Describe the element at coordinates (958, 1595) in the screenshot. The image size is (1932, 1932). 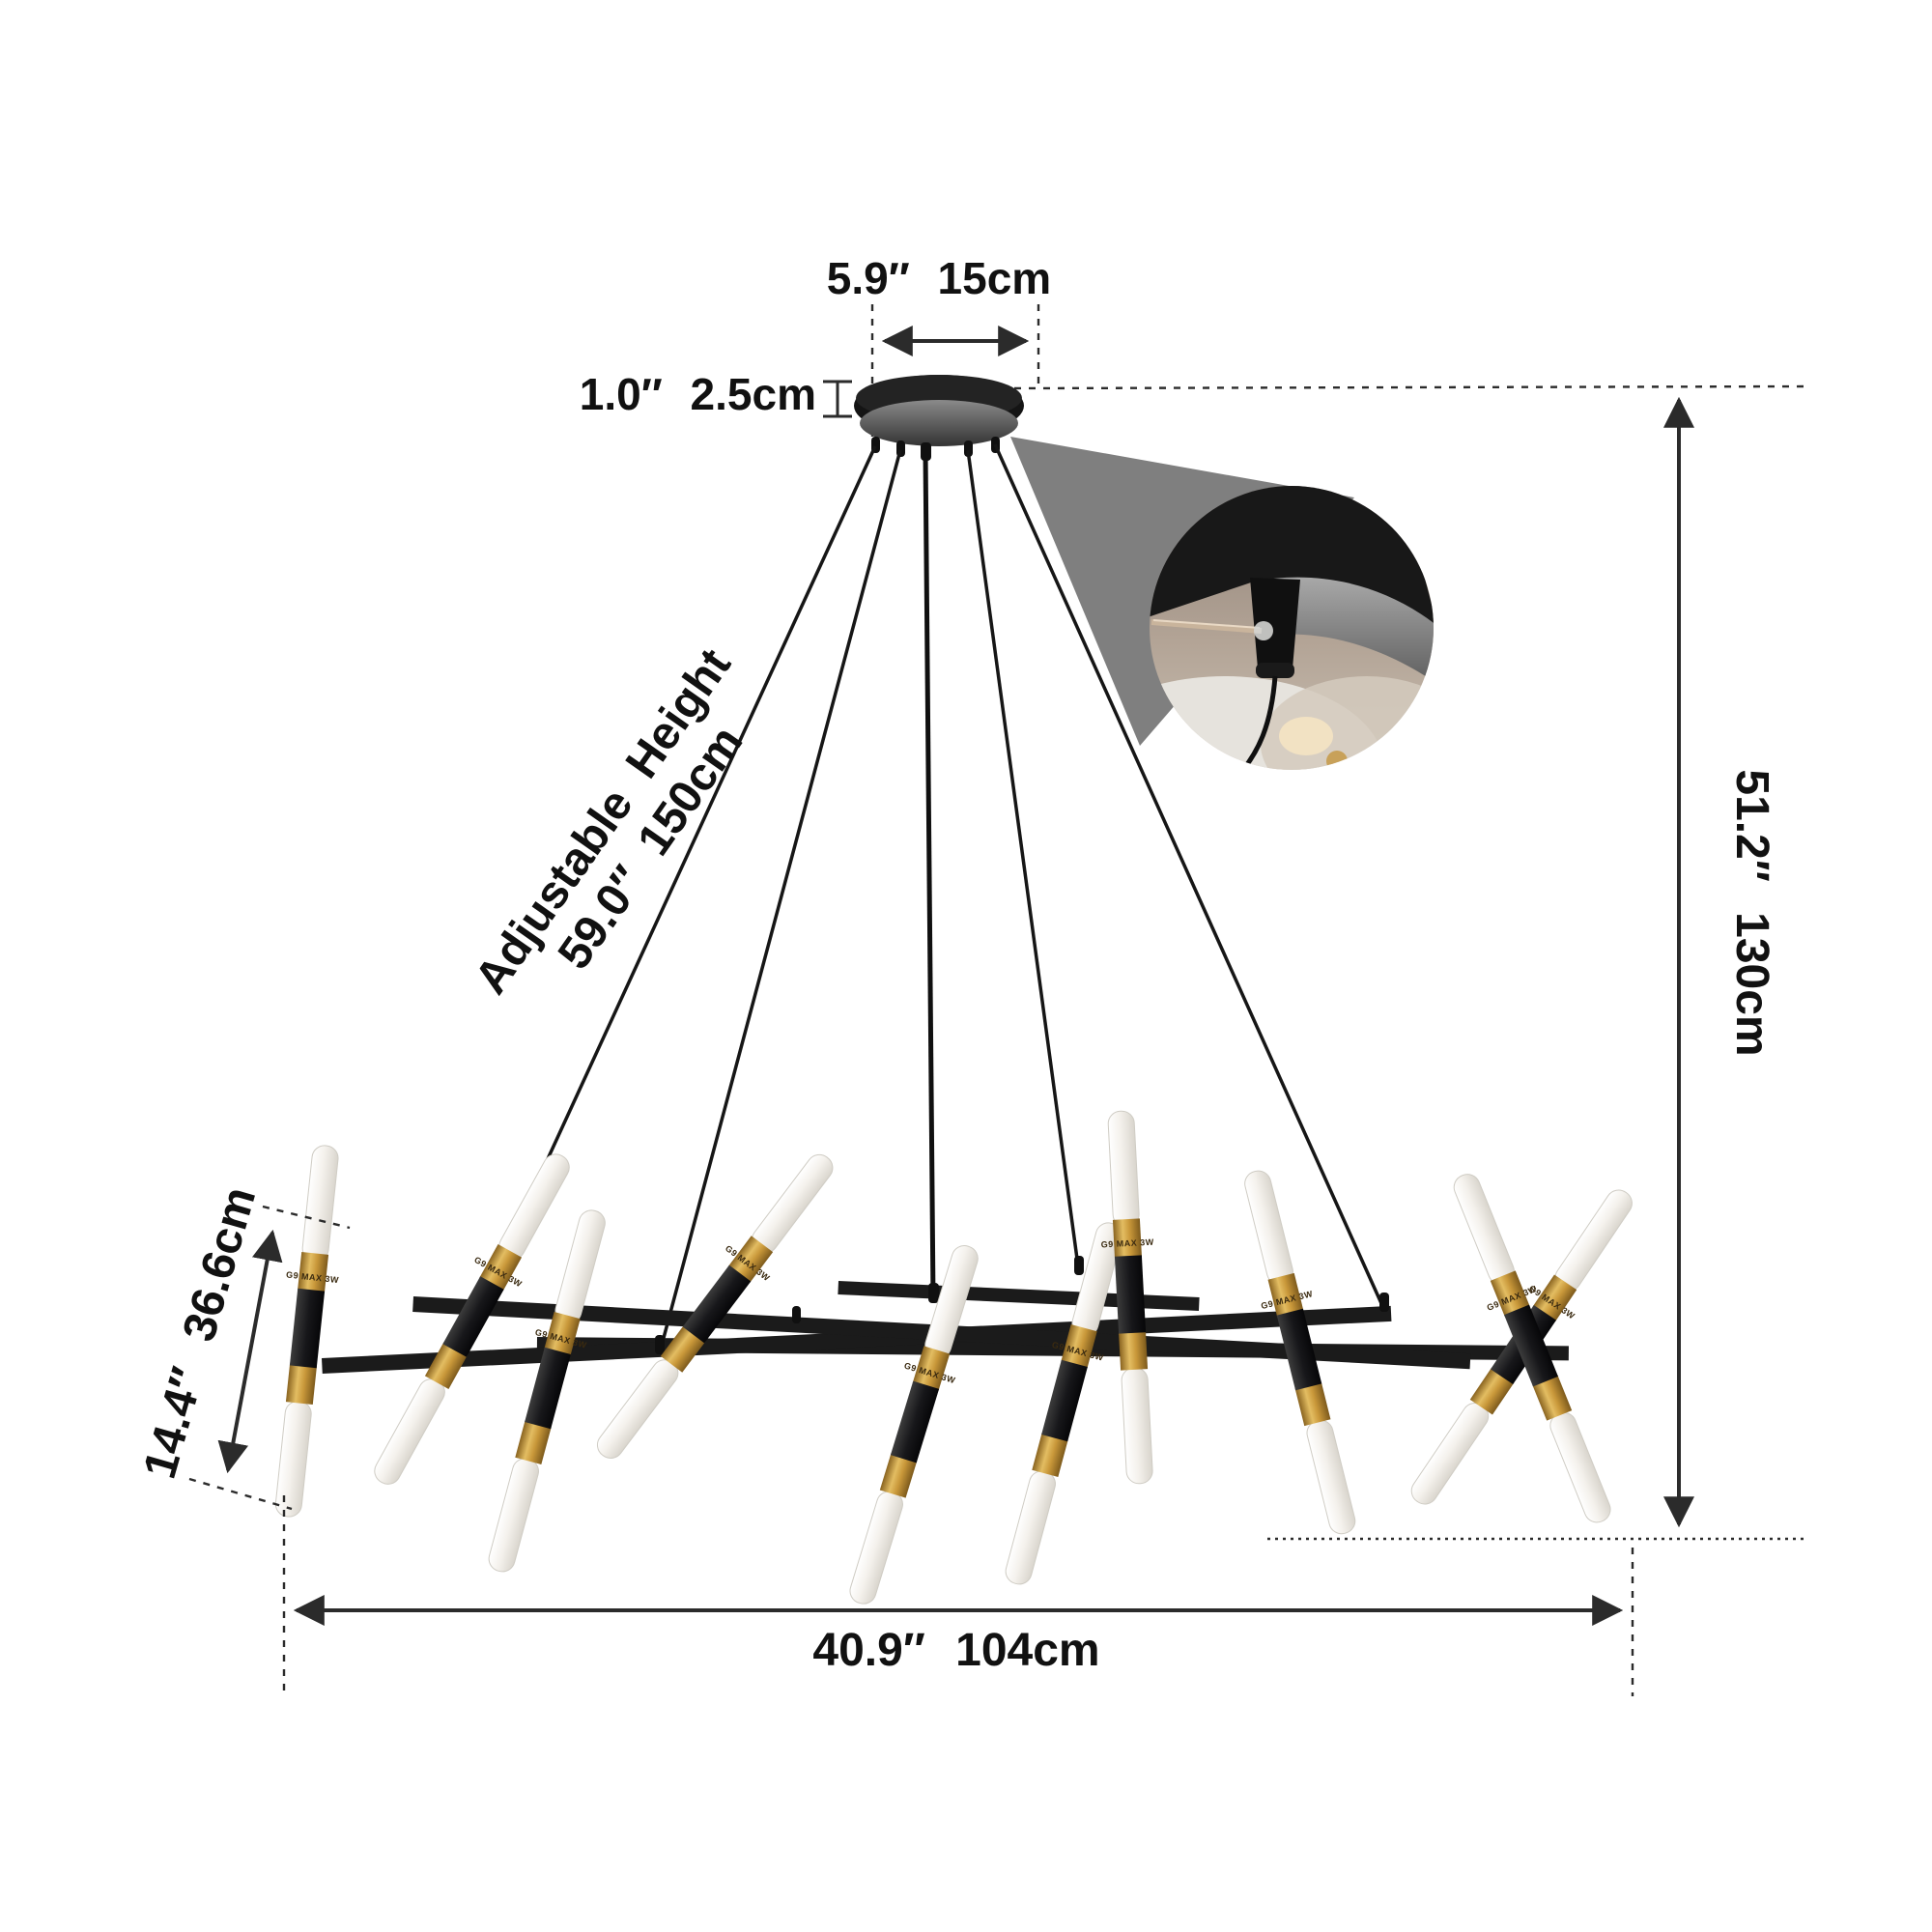
I see `fixture-width-dimension: 40.9″ 104cm` at that location.